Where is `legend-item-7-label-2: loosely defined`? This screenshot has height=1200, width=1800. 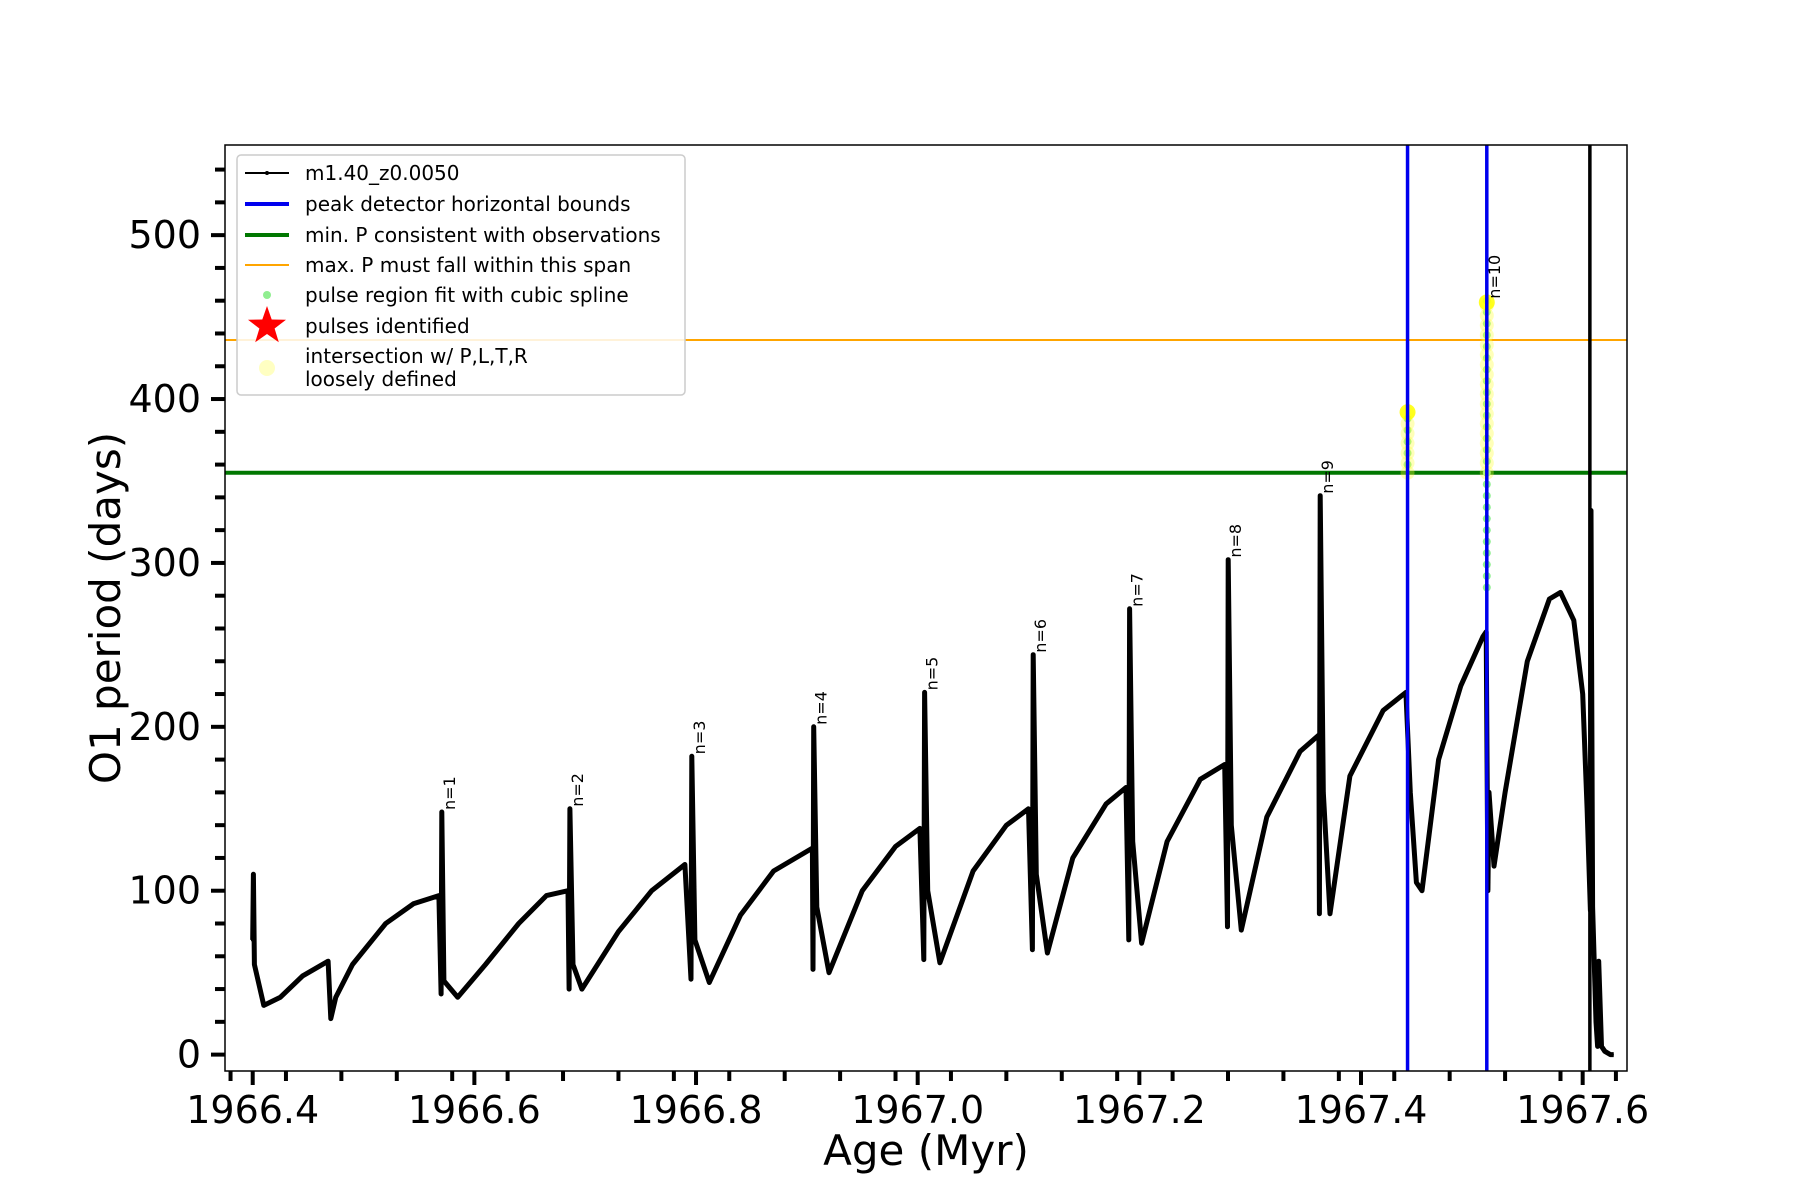 legend-item-7-label-2: loosely defined is located at coordinates (381, 379).